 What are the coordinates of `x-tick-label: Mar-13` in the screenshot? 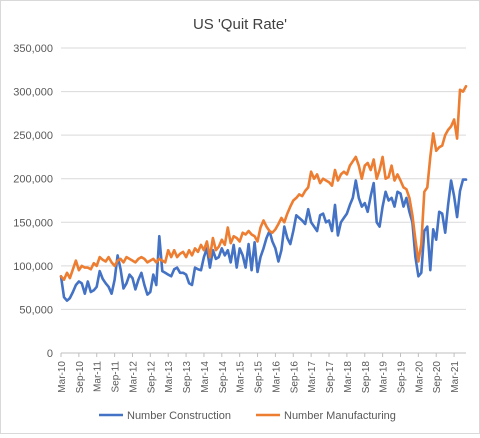 It's located at (169, 377).